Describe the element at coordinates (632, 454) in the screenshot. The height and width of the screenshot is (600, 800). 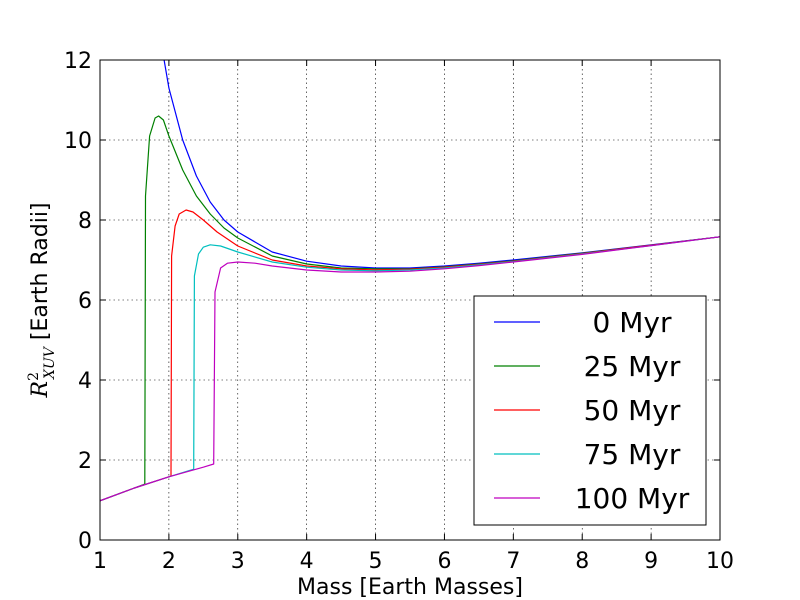
I see `legend-label-3: 75 Myr` at that location.